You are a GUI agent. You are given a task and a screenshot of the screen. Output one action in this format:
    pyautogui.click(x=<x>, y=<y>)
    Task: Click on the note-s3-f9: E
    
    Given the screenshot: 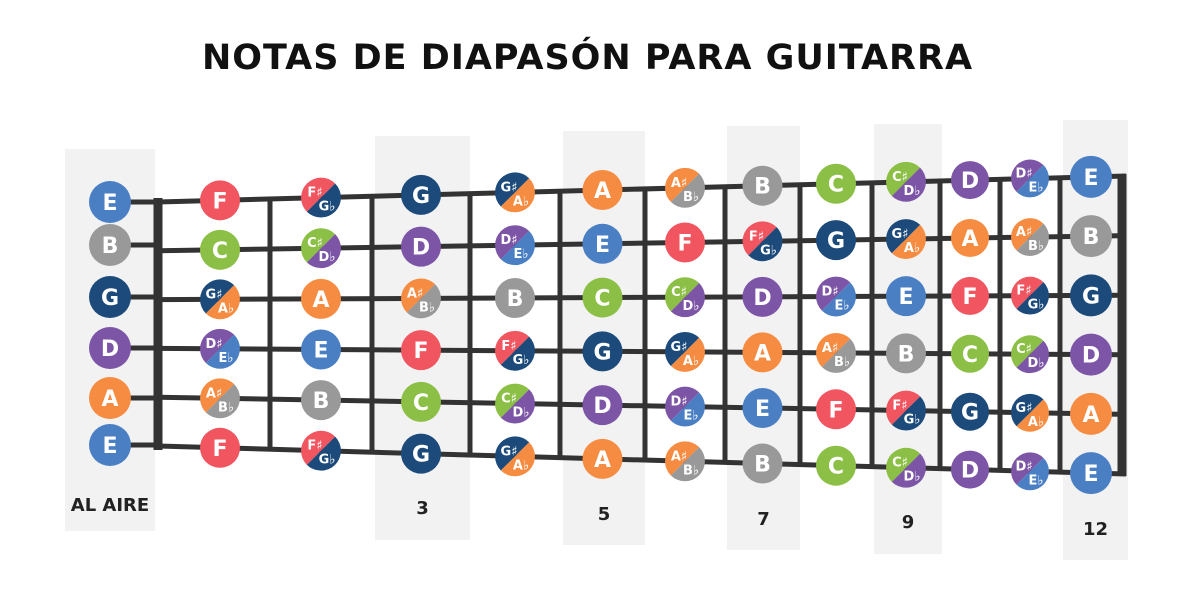 What is the action you would take?
    pyautogui.click(x=906, y=296)
    